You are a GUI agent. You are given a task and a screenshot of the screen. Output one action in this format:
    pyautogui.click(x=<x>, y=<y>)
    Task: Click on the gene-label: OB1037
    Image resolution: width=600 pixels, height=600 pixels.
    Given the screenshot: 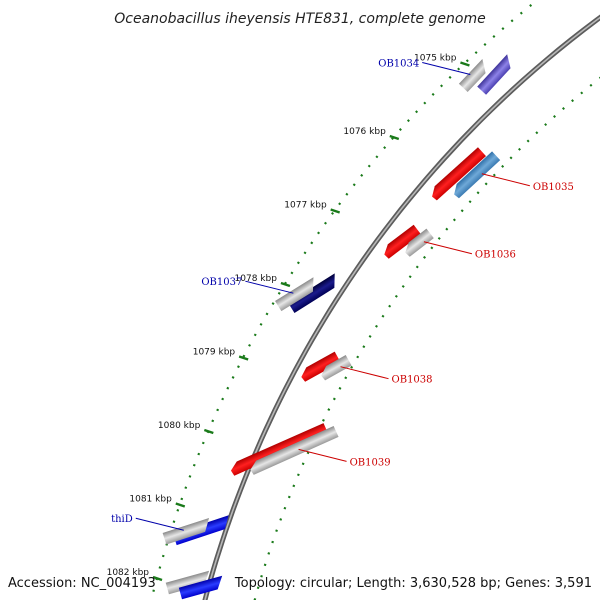 What is the action you would take?
    pyautogui.click(x=221, y=282)
    